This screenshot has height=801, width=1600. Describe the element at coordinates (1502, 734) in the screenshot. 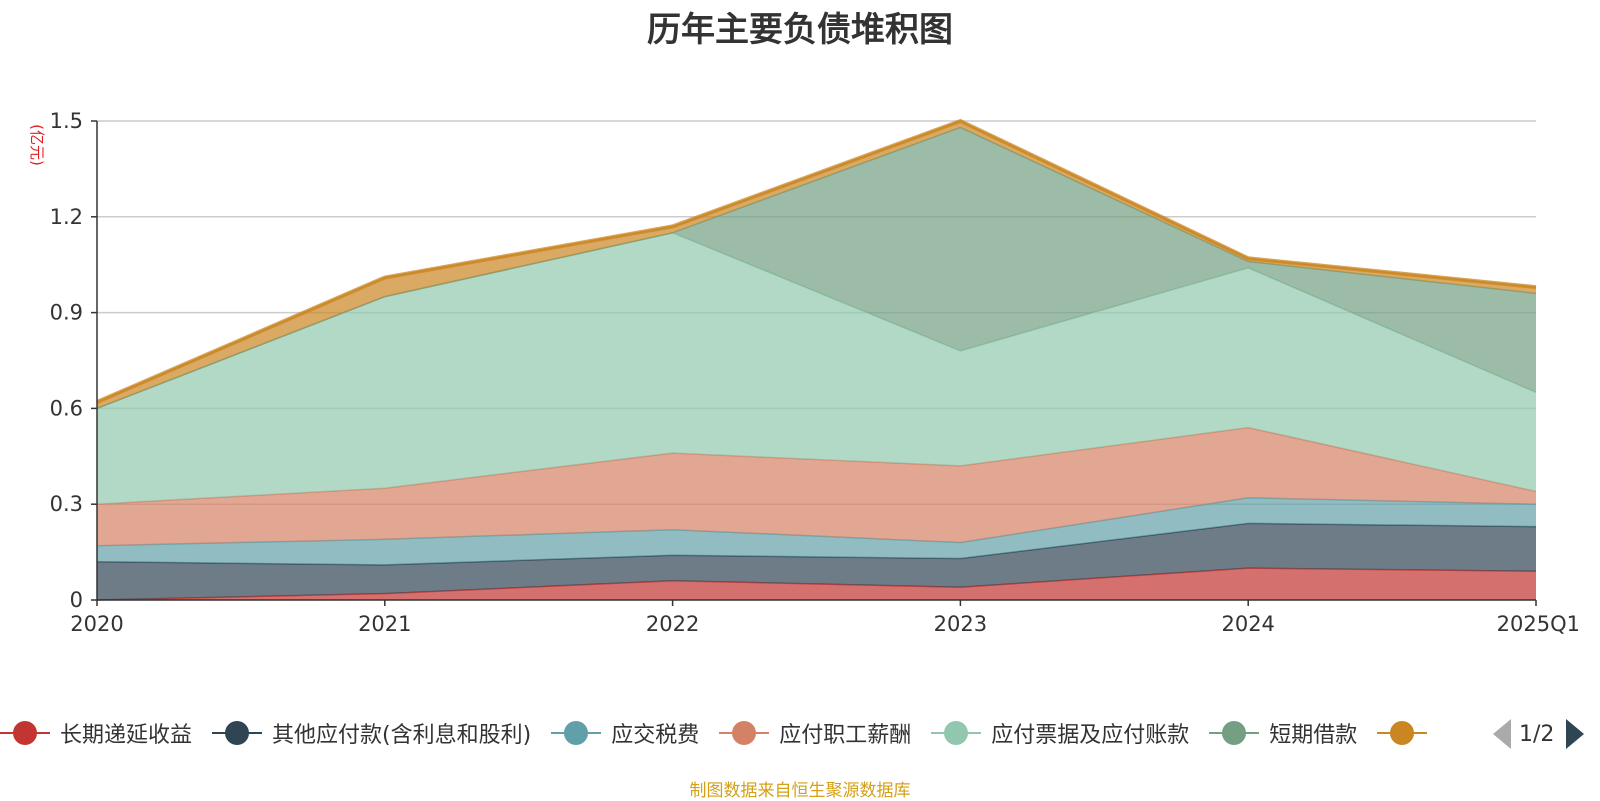

I see `legend-prev-page-button` at that location.